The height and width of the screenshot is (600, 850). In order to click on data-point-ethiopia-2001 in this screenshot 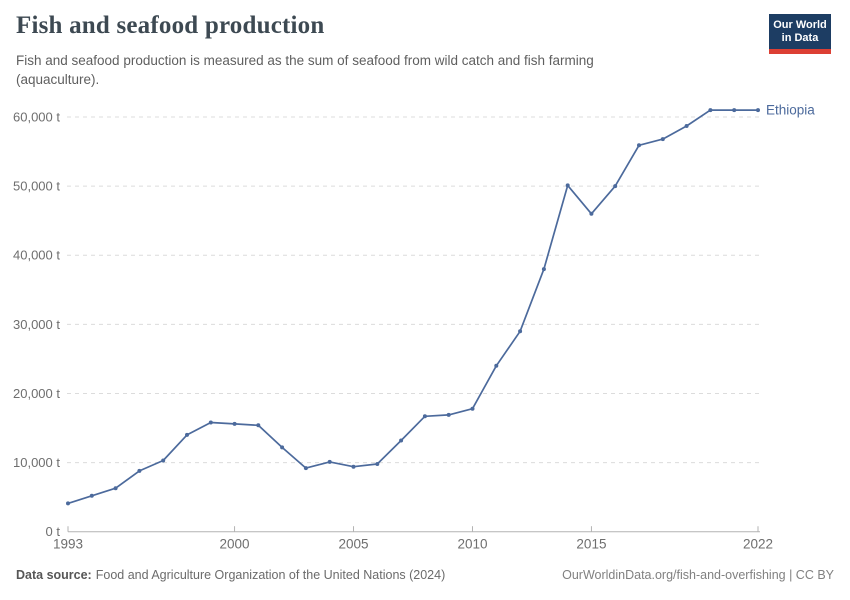, I will do `click(258, 425)`.